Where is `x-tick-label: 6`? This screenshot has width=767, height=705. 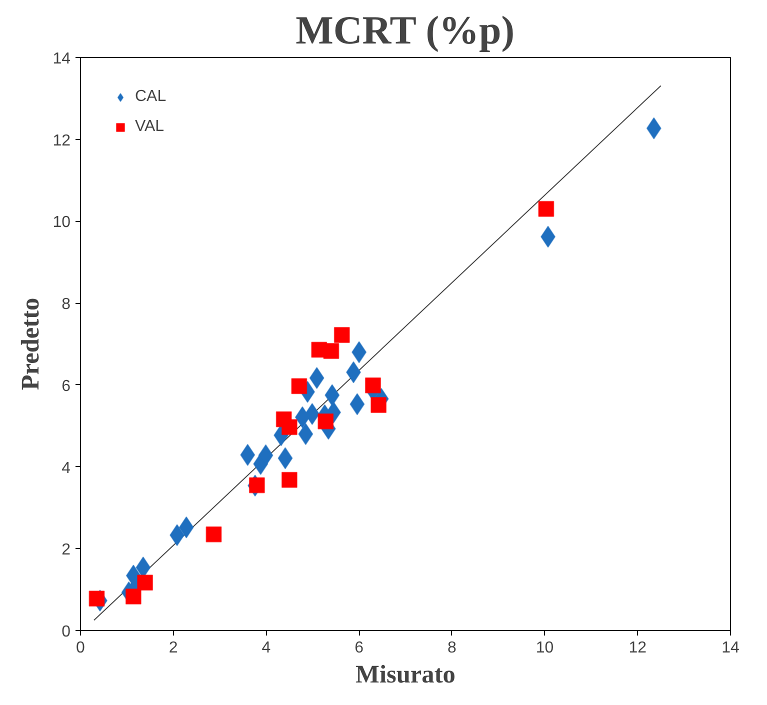 x-tick-label: 6 is located at coordinates (359, 648).